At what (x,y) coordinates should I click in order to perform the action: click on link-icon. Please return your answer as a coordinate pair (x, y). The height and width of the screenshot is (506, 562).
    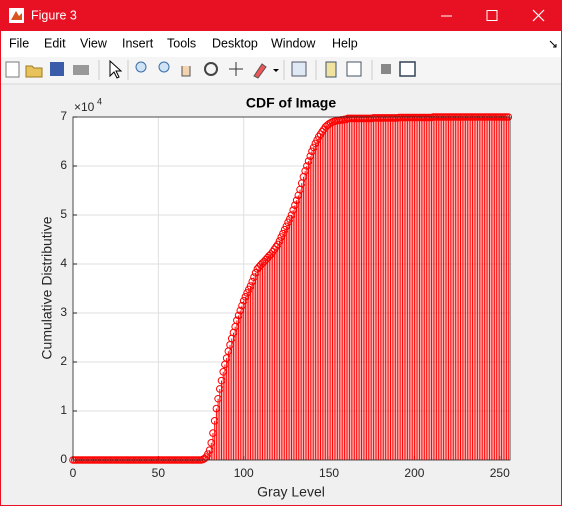
    Looking at the image, I should click on (299, 69).